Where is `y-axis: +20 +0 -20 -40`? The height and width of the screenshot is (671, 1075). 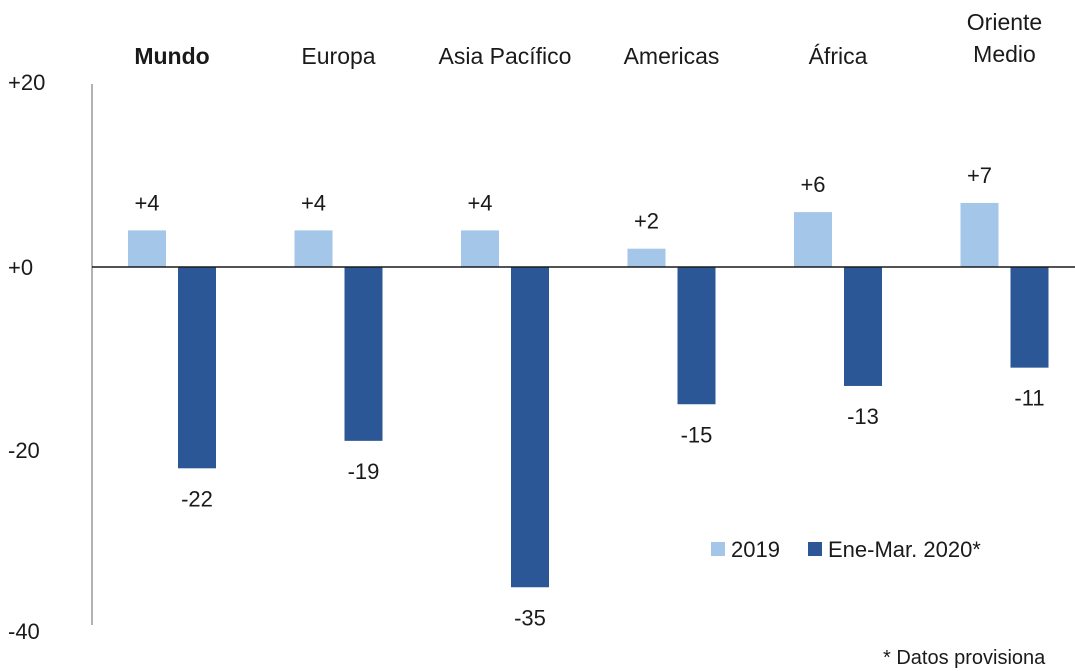
y-axis: +20 +0 -20 -40 is located at coordinates (50, 357).